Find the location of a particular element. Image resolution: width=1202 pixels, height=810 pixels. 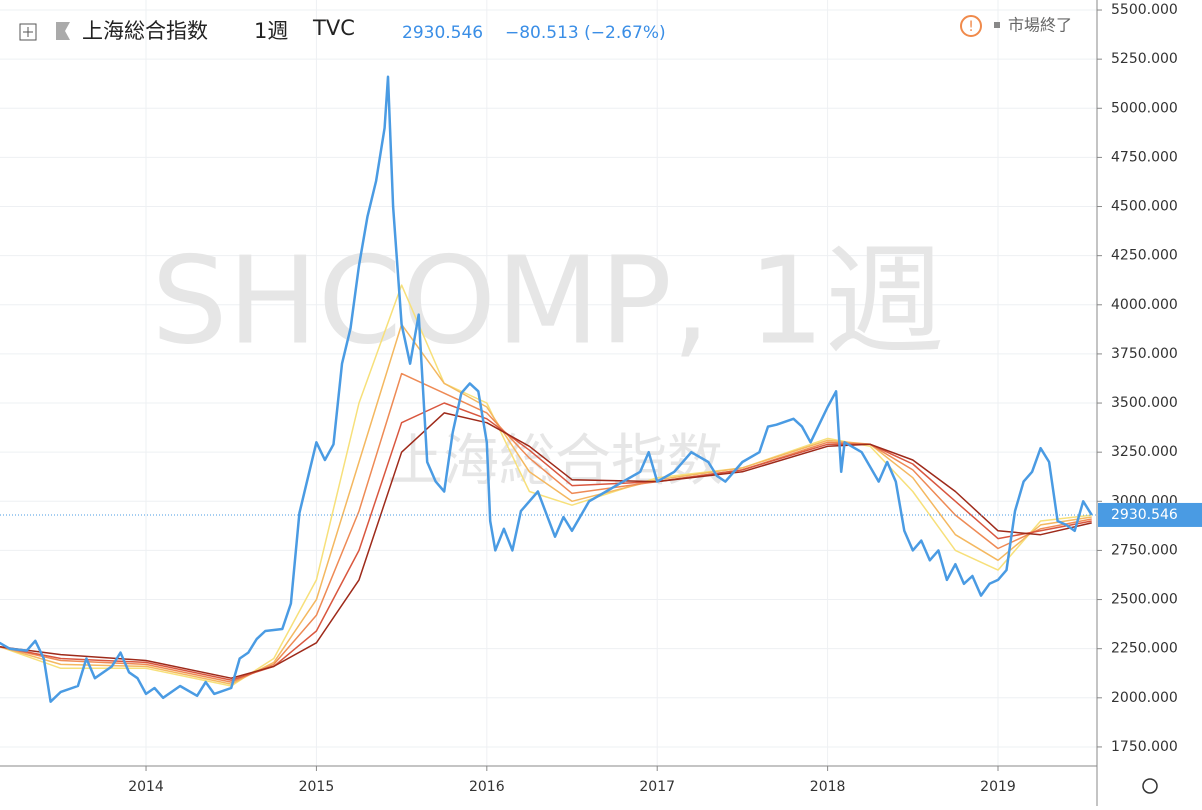

x-tick-label: 2019 is located at coordinates (998, 787).